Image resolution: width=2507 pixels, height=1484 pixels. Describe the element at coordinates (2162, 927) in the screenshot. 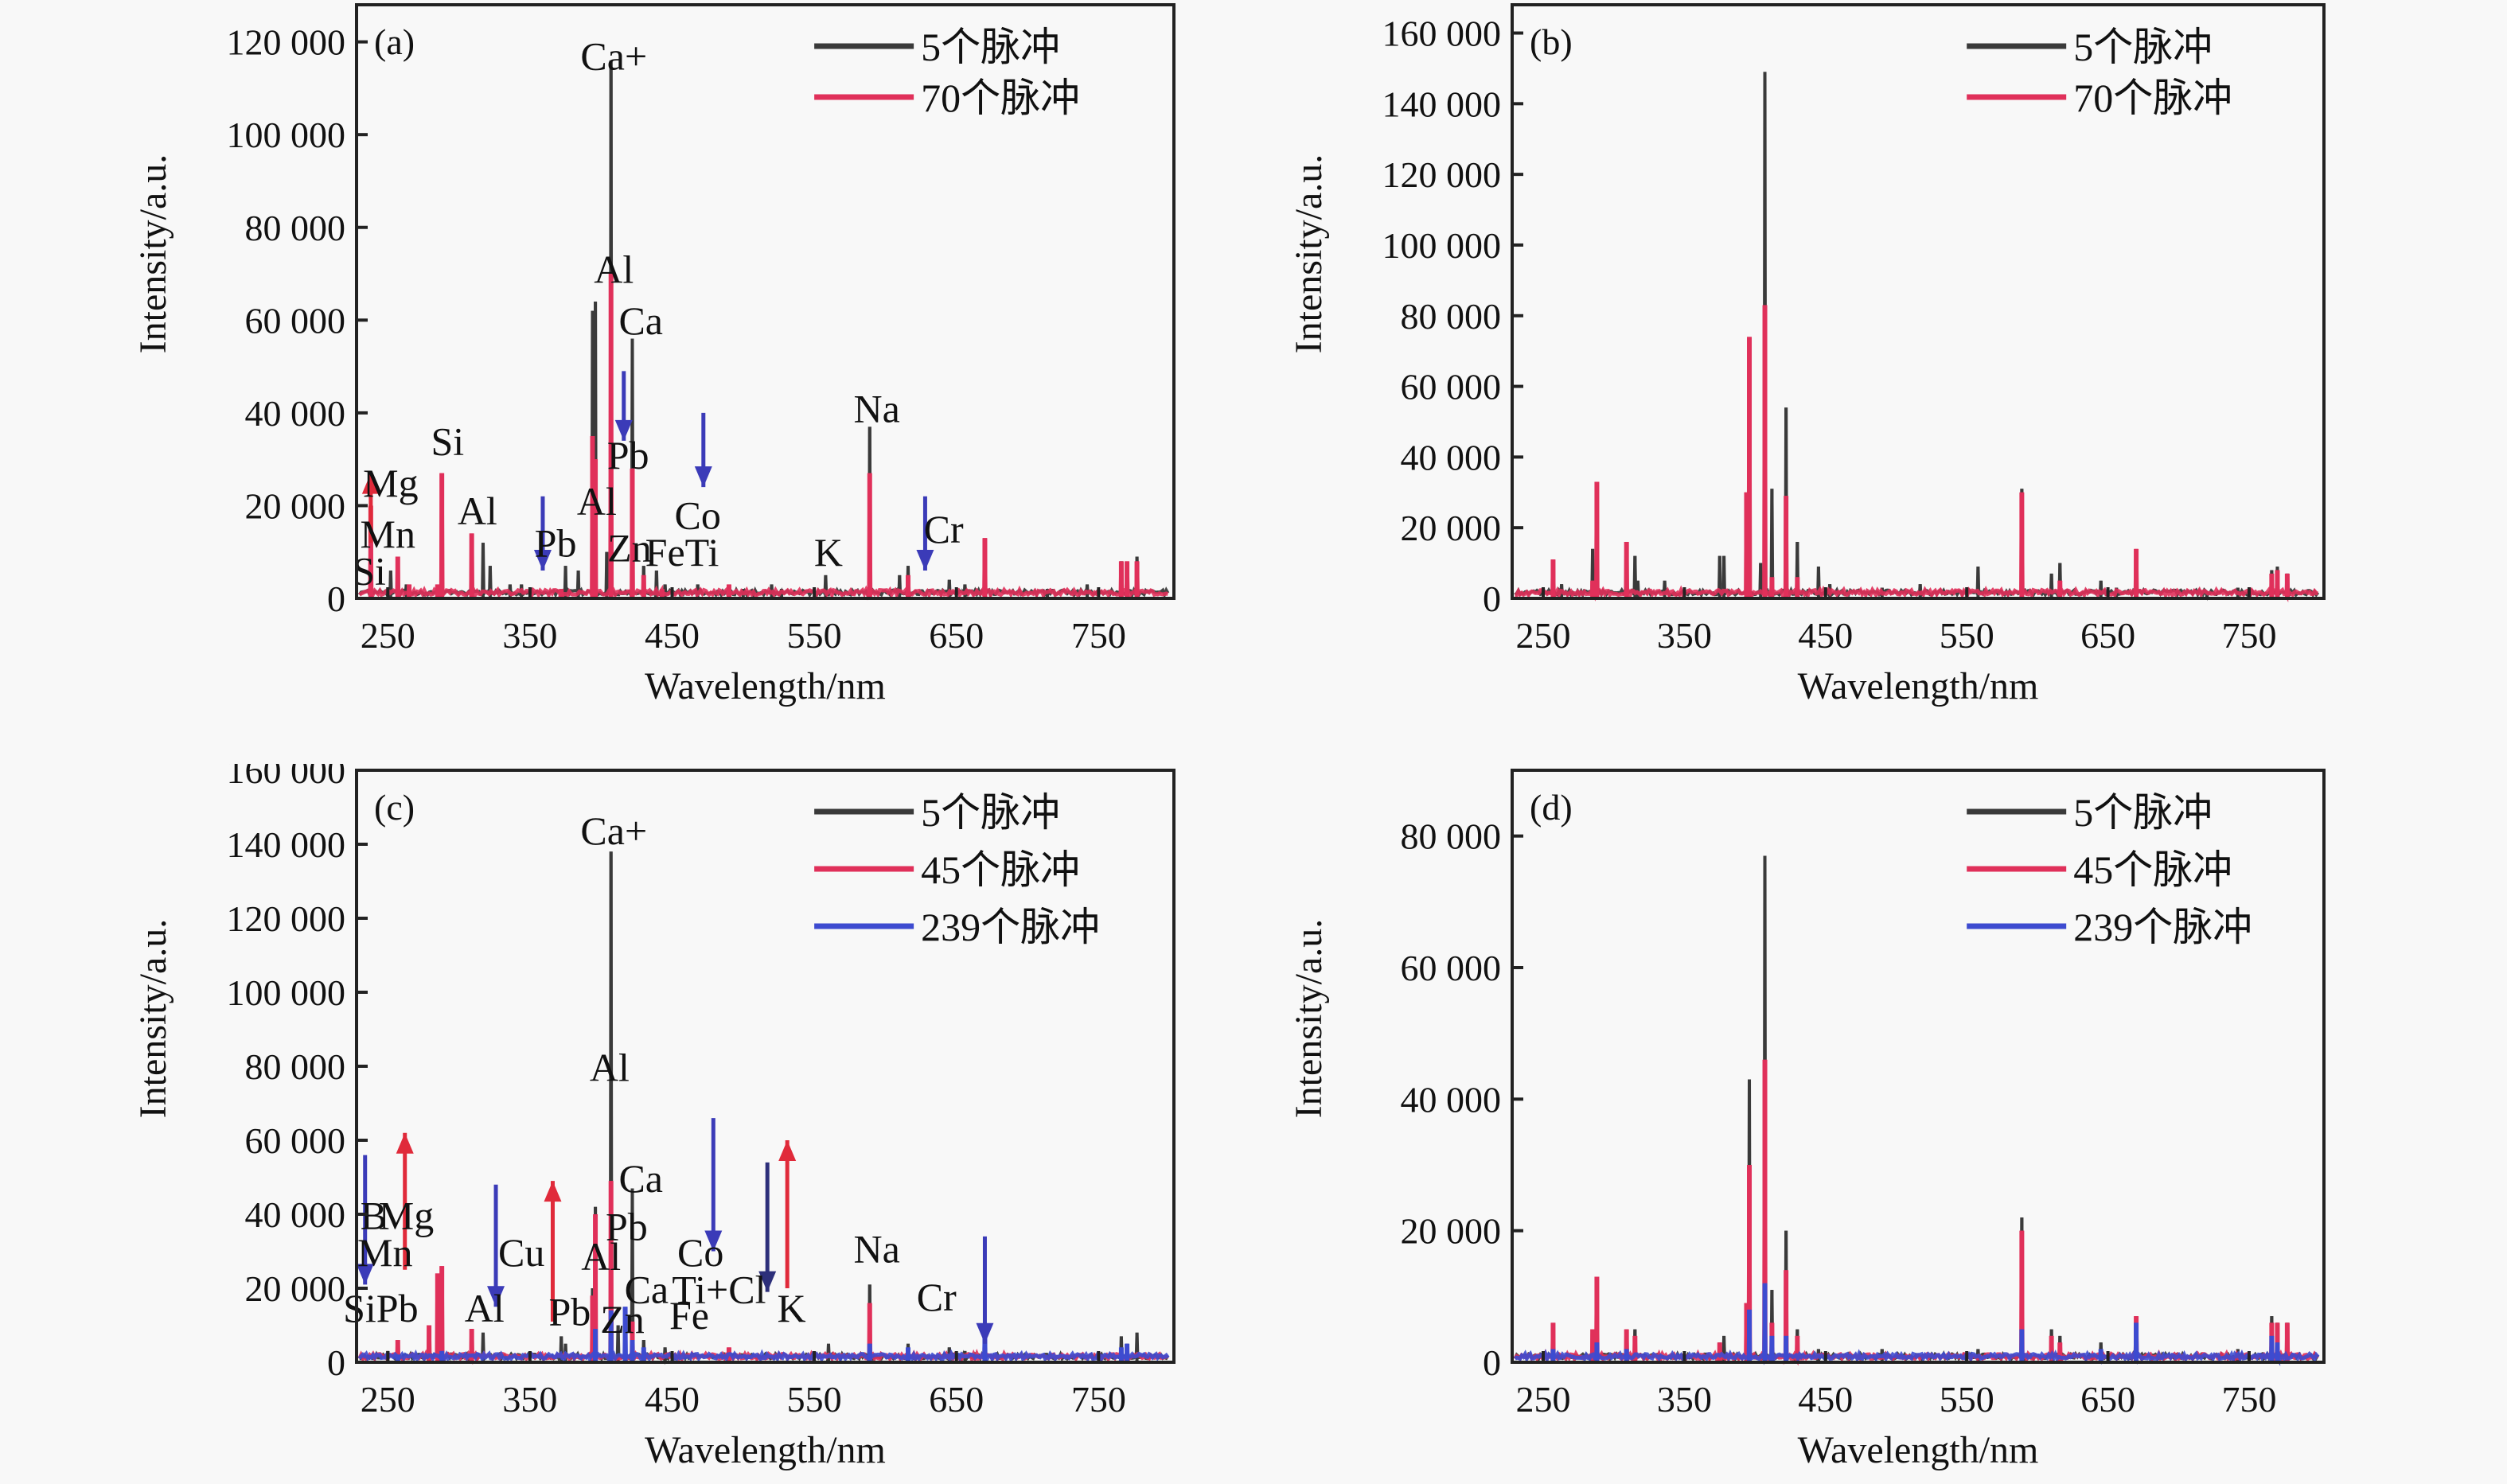

I see `legend-label: 239个脉冲` at that location.